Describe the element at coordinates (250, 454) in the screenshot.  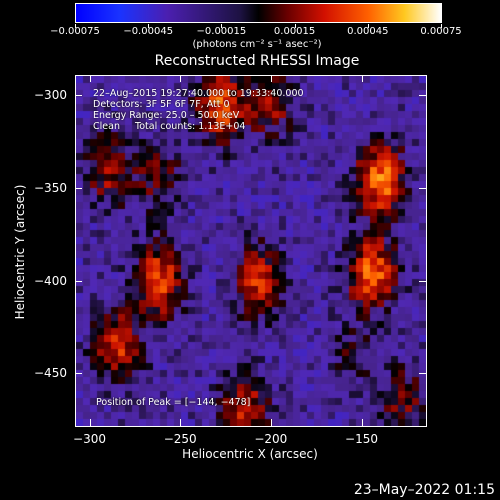
I see `x-axis-label: Heliocentric X (arcsec)` at that location.